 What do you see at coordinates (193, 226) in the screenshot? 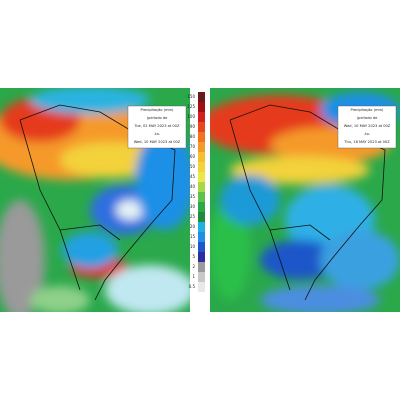
I see `colorbar-label: 20` at bounding box center [193, 226].